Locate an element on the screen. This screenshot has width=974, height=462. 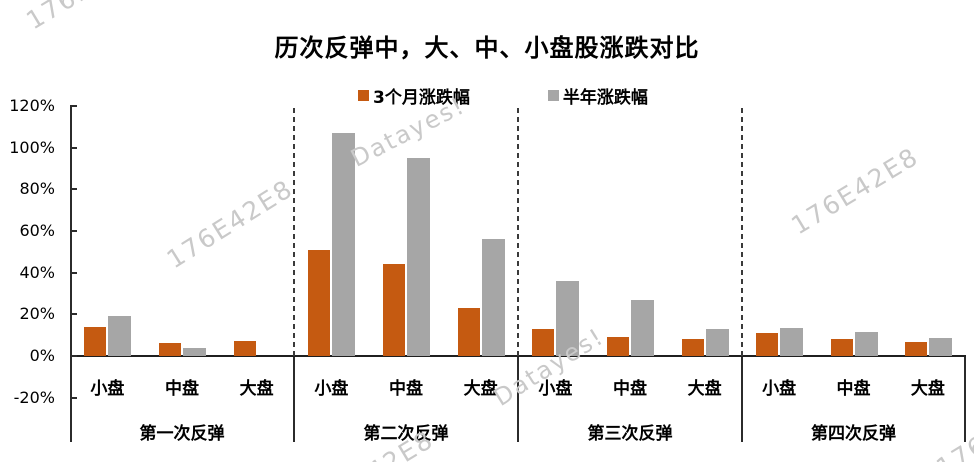
legend-item-3month: 3个月涨跌幅 is located at coordinates (414, 95).